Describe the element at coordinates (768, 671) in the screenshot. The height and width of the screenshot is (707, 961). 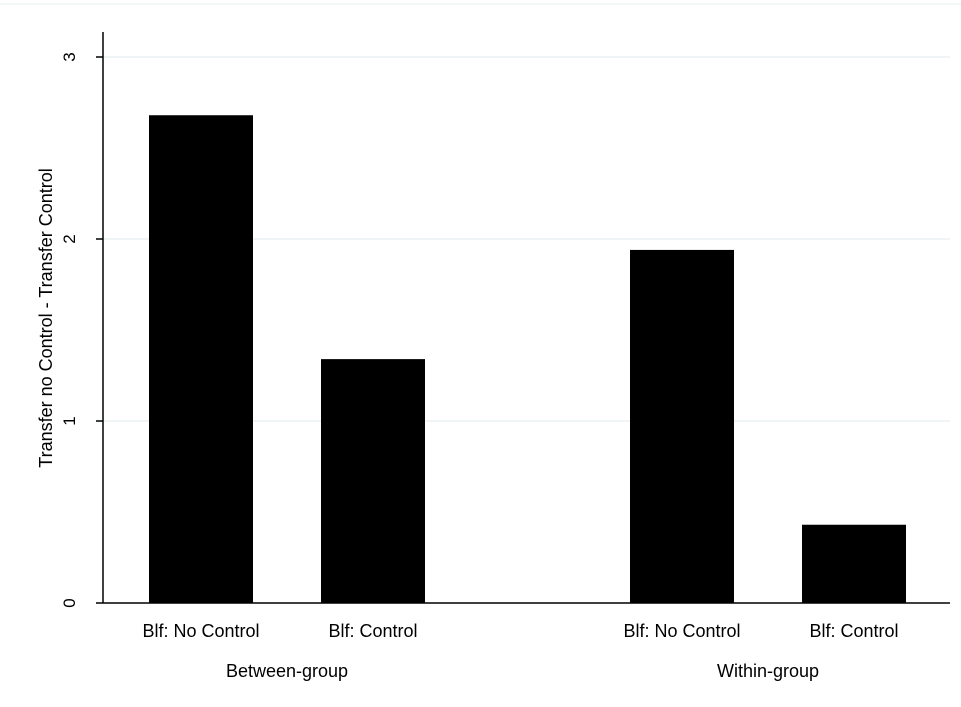
I see `x-group-label: Within-group` at that location.